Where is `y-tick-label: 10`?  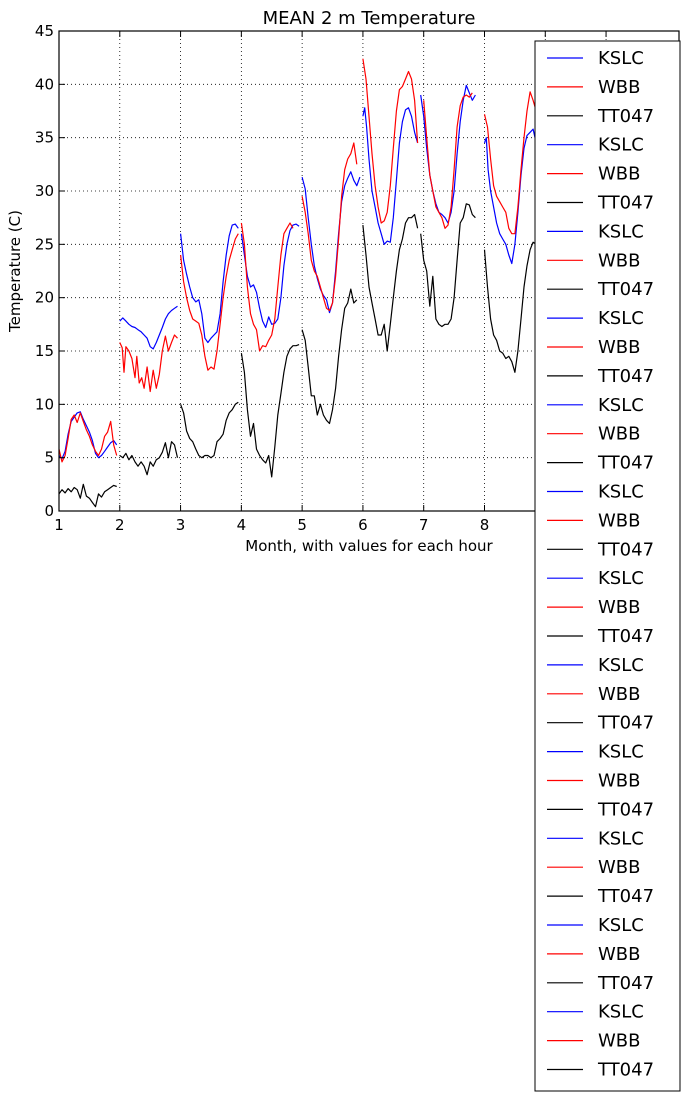 y-tick-label: 10 is located at coordinates (44, 404).